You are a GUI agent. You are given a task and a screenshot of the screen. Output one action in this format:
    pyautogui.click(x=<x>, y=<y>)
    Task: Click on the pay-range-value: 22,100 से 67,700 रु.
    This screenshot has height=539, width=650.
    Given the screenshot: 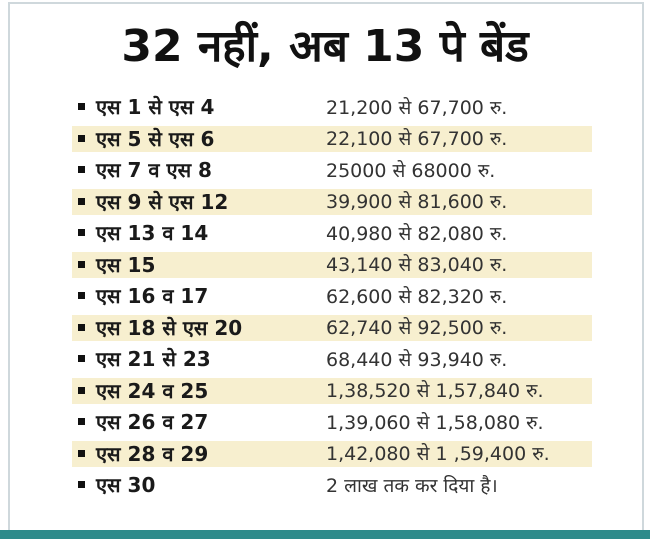 What is the action you would take?
    pyautogui.click(x=417, y=139)
    